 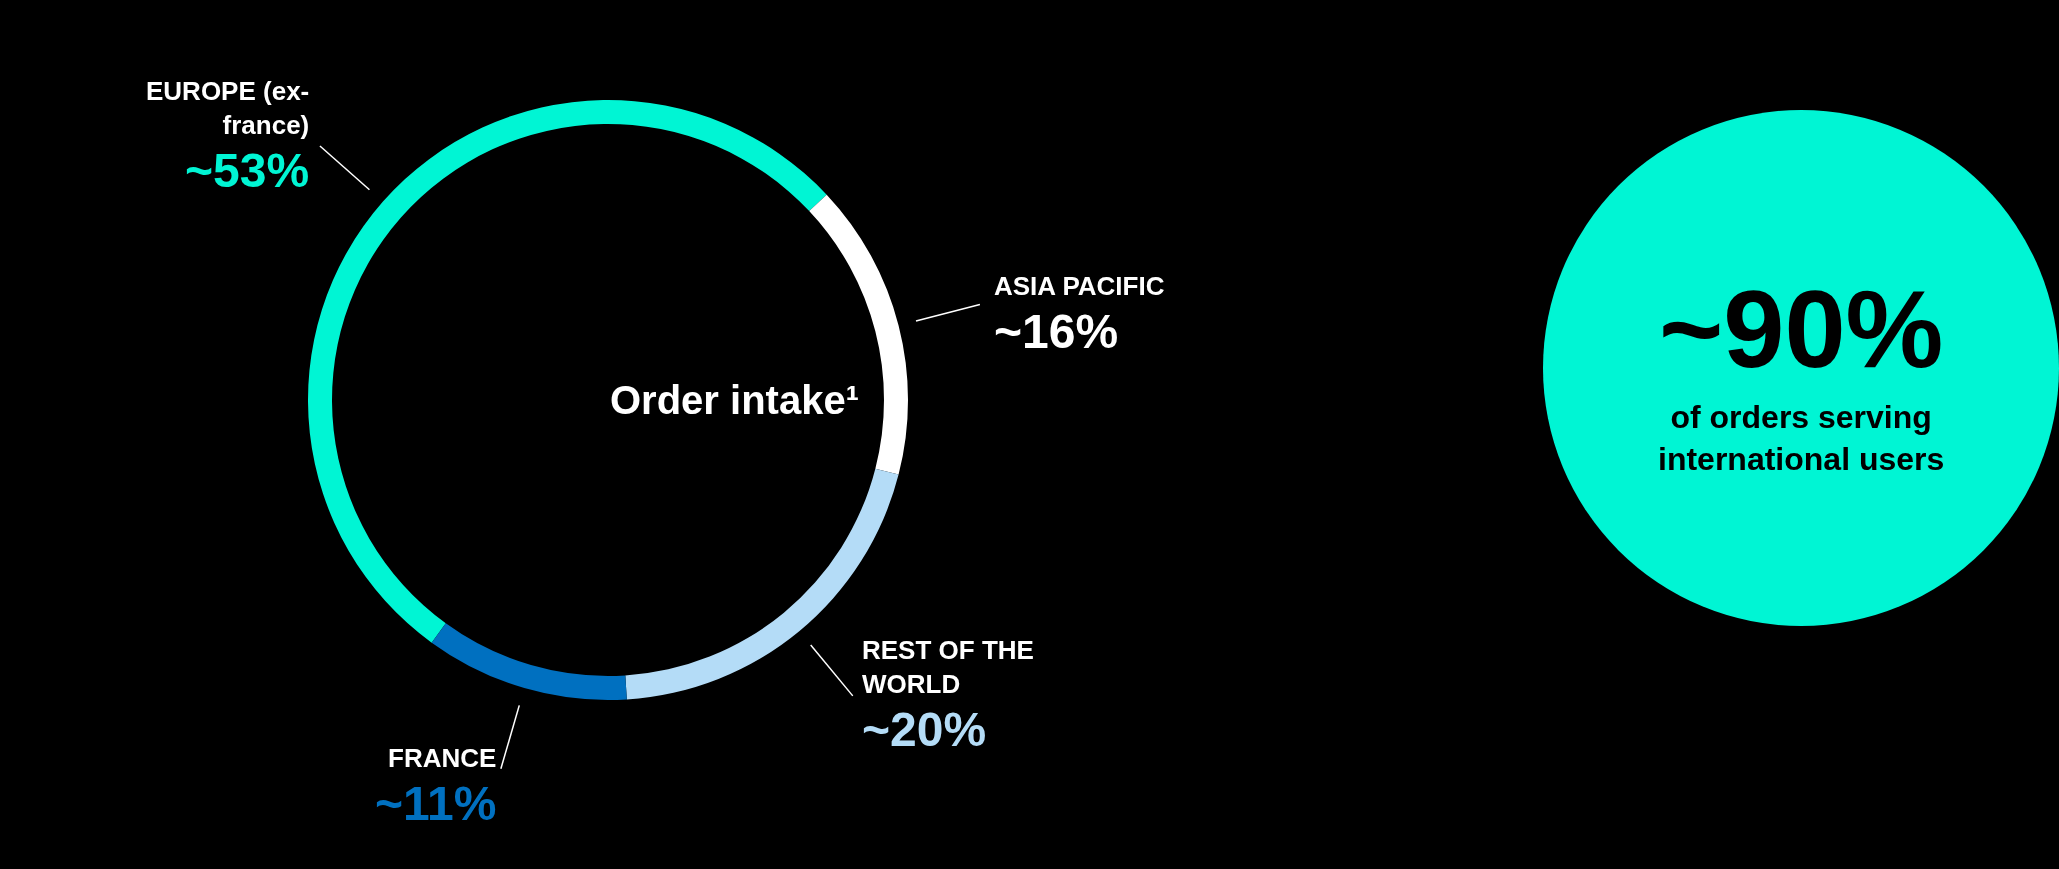 What do you see at coordinates (1801, 438) in the screenshot?
I see `text: of orders serving international users` at bounding box center [1801, 438].